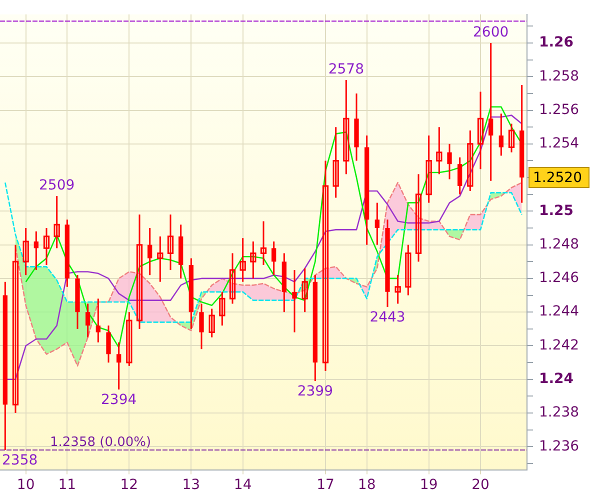 Image resolution: width=600 pixels, height=497 pixels. Describe the element at coordinates (25, 485) in the screenshot. I see `x-tick-label: 10` at that location.